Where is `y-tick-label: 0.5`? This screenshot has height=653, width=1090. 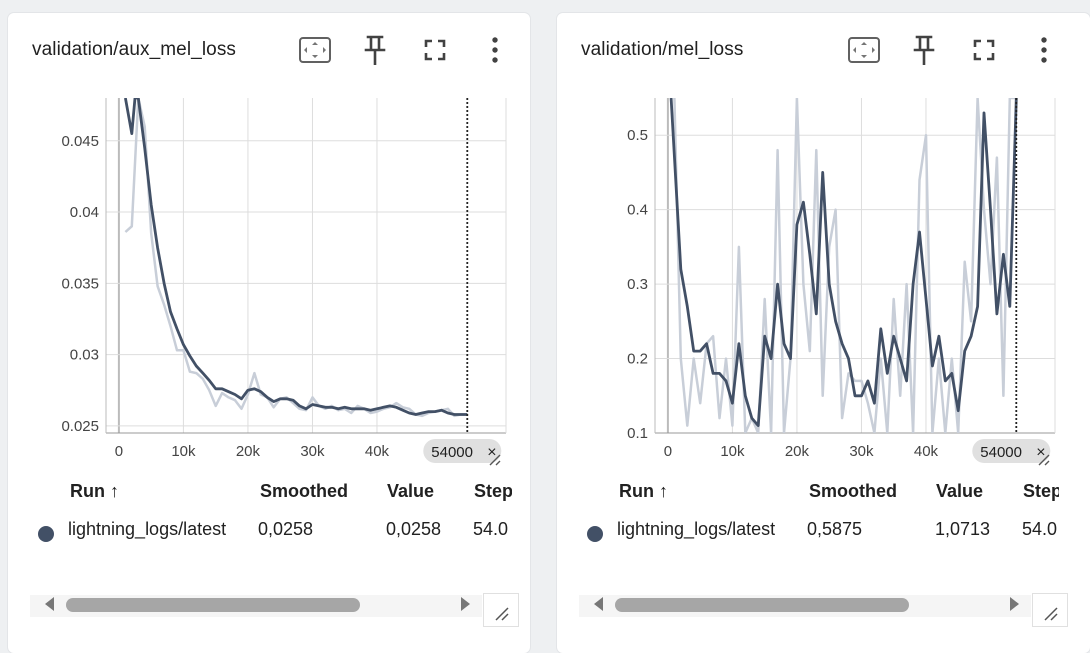
y-tick-label: 0.5 is located at coordinates (637, 135).